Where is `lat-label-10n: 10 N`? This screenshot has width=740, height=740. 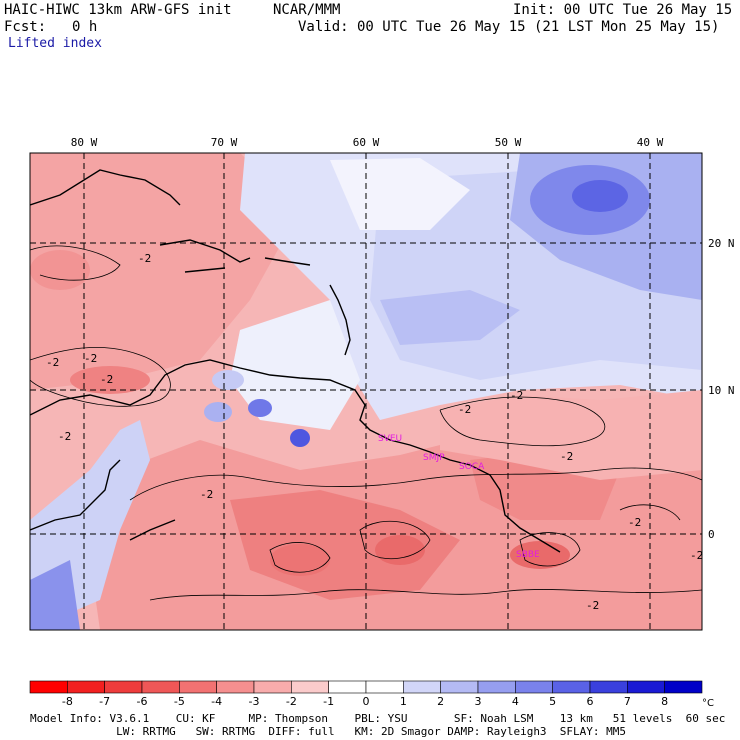
lat-label-10n: 10 N is located at coordinates (721, 390).